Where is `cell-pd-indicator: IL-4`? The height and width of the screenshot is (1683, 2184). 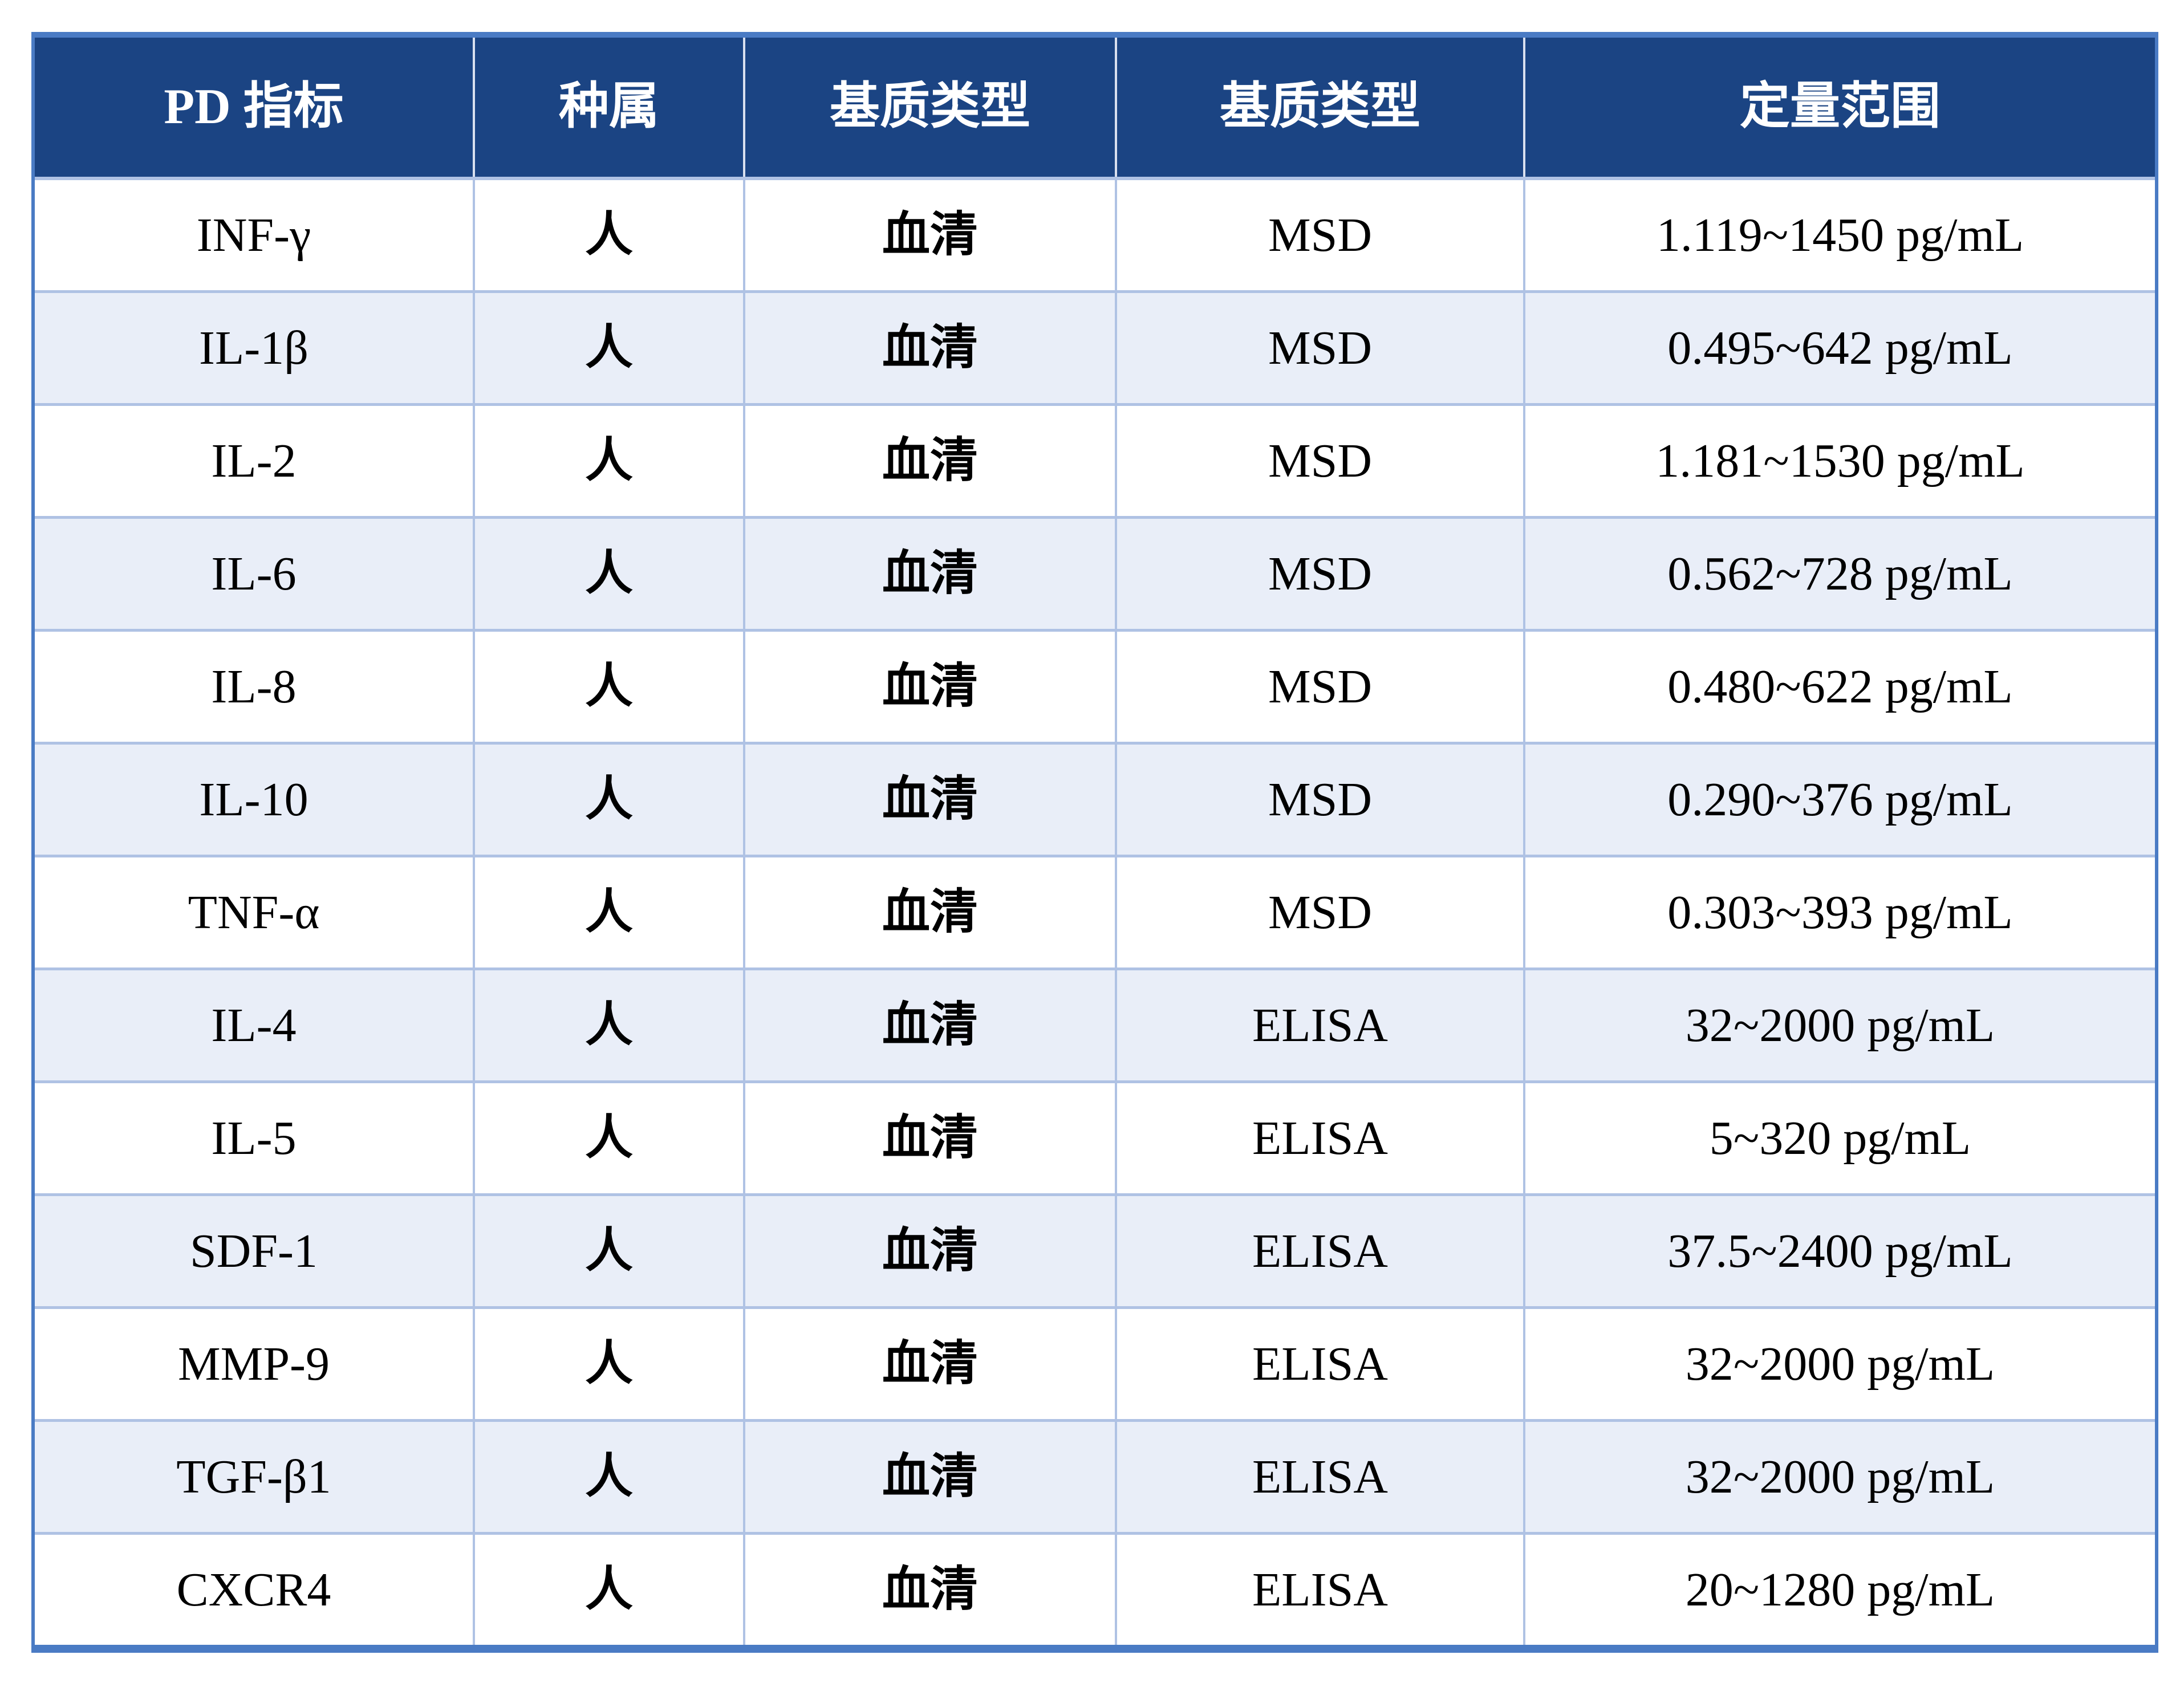 cell-pd-indicator: IL-4 is located at coordinates (255, 1025).